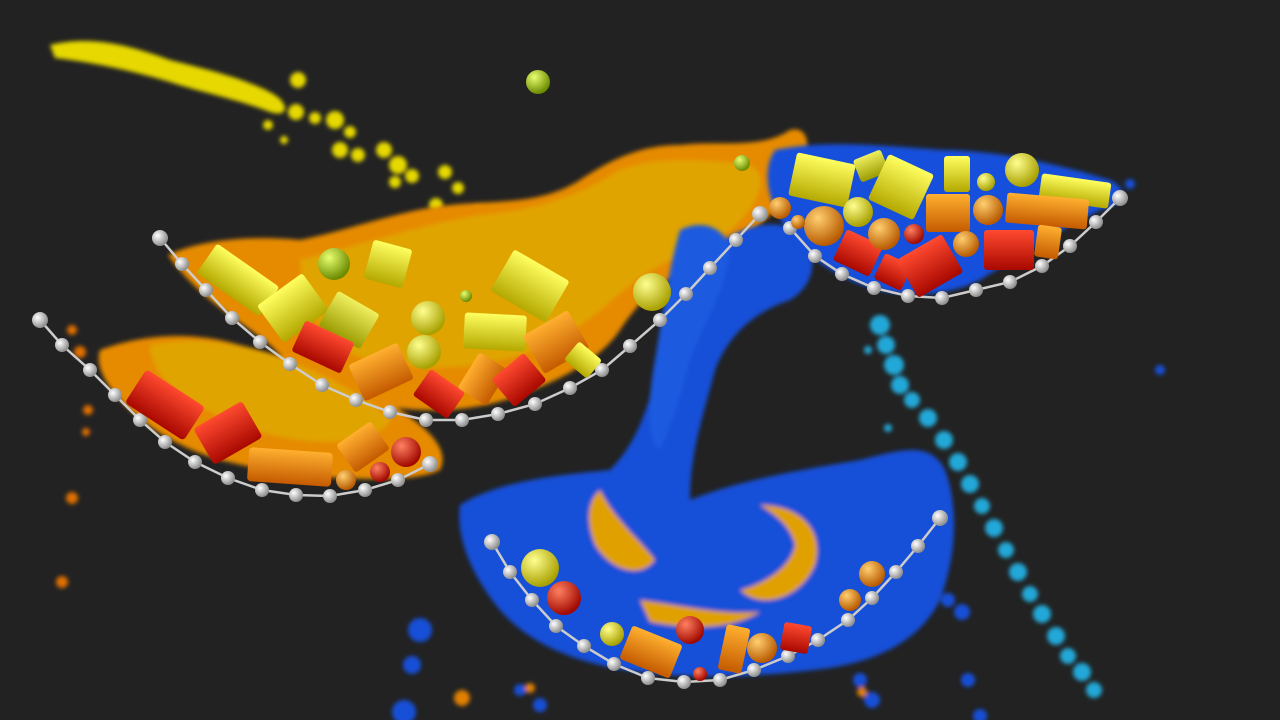 The width and height of the screenshot is (1280, 720). What do you see at coordinates (273, 430) in the screenshot?
I see `rigid-bodies-left` at bounding box center [273, 430].